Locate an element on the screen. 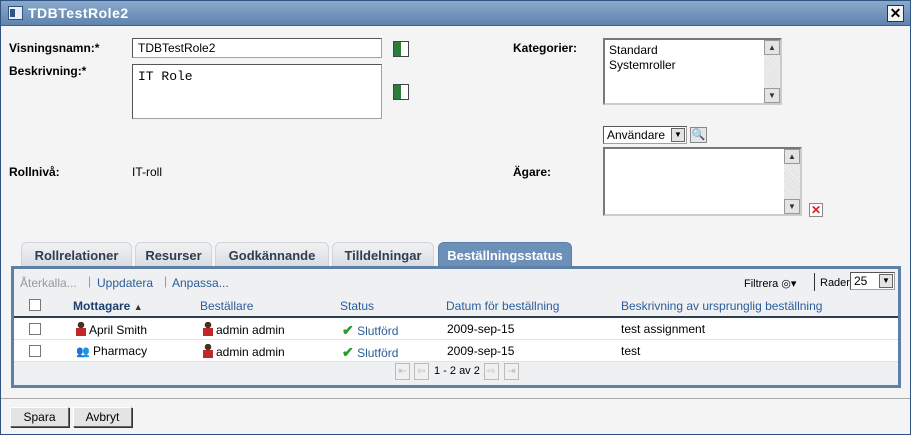  tab-bestallningsstatus: Beställningsstatus is located at coordinates (505, 254).